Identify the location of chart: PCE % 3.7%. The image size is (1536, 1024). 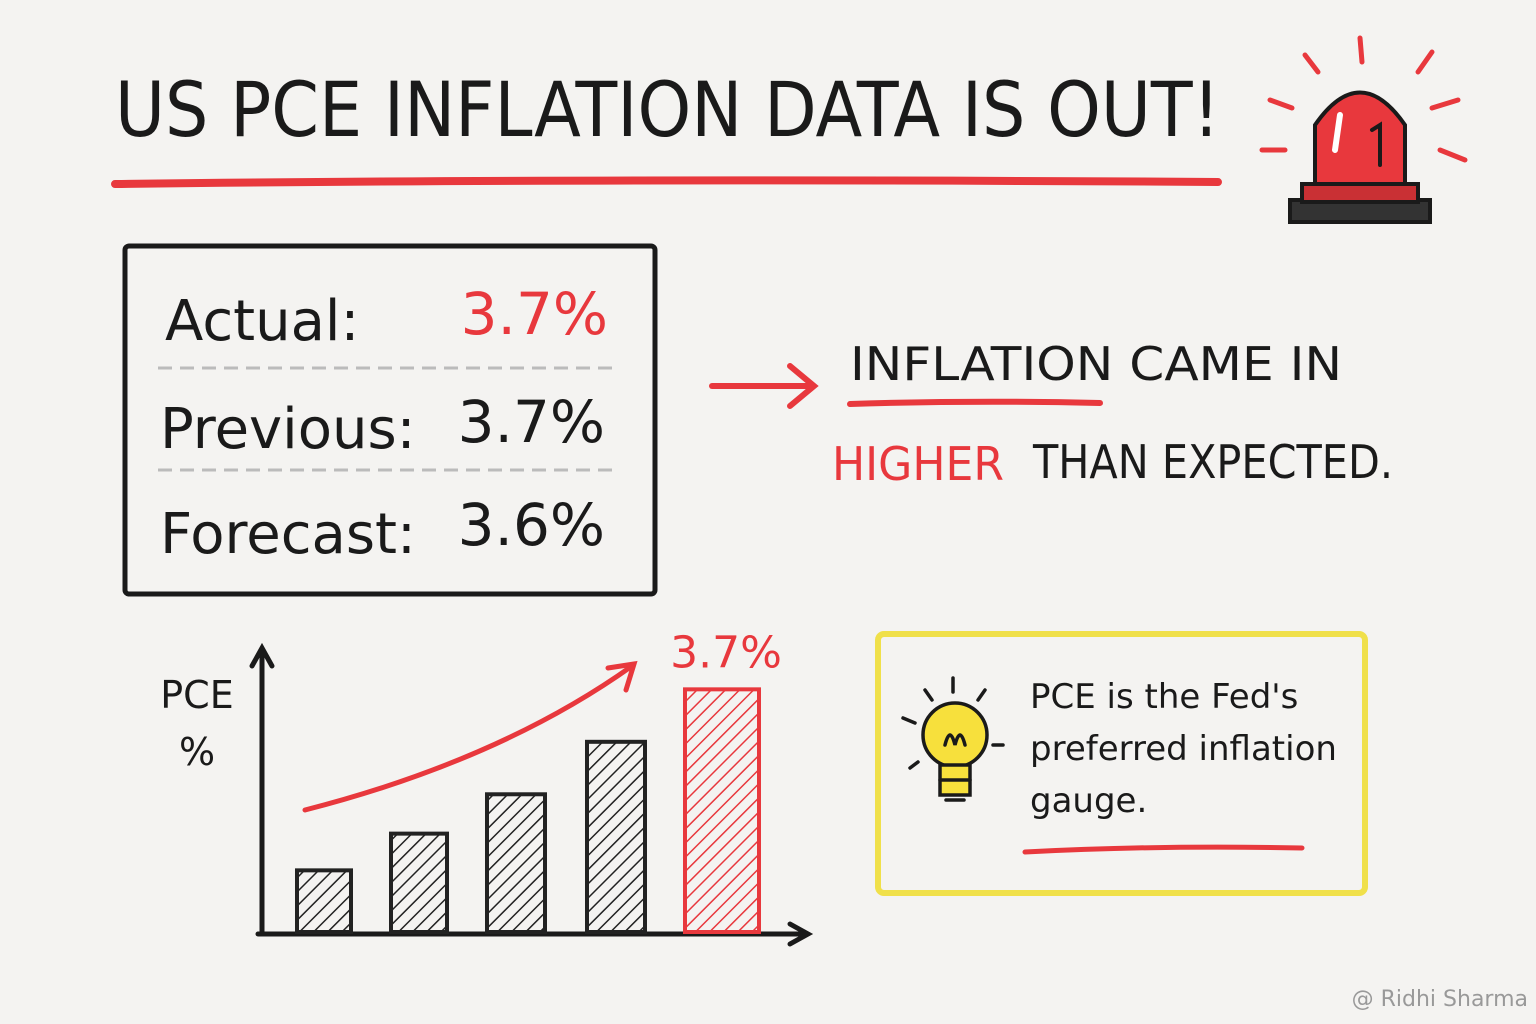
(487, 787).